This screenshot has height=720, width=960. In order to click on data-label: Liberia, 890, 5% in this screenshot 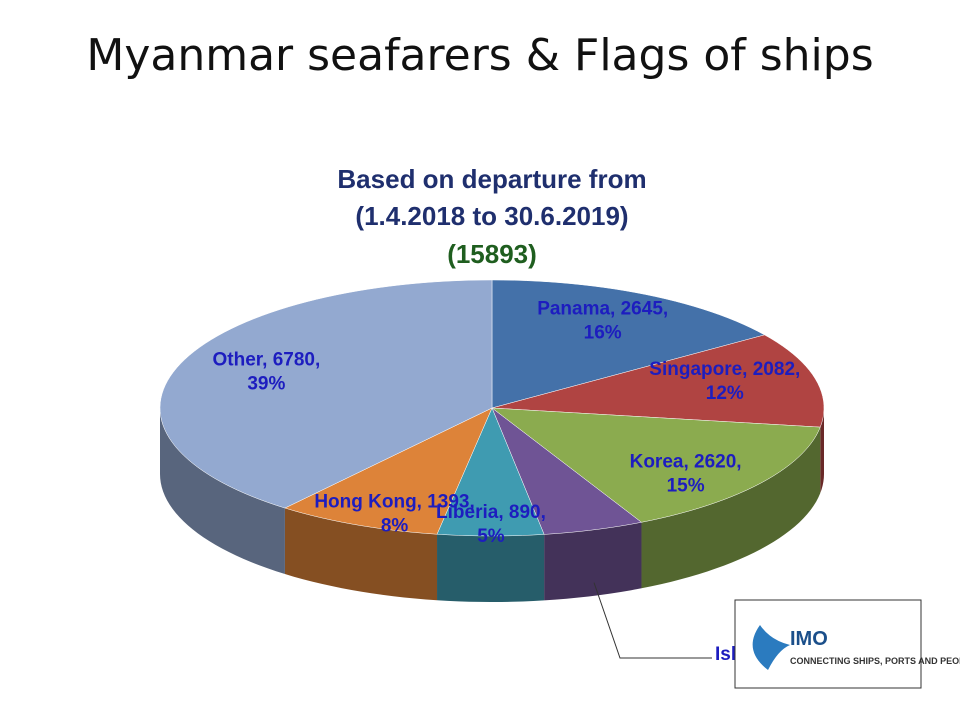, I will do `click(491, 524)`.